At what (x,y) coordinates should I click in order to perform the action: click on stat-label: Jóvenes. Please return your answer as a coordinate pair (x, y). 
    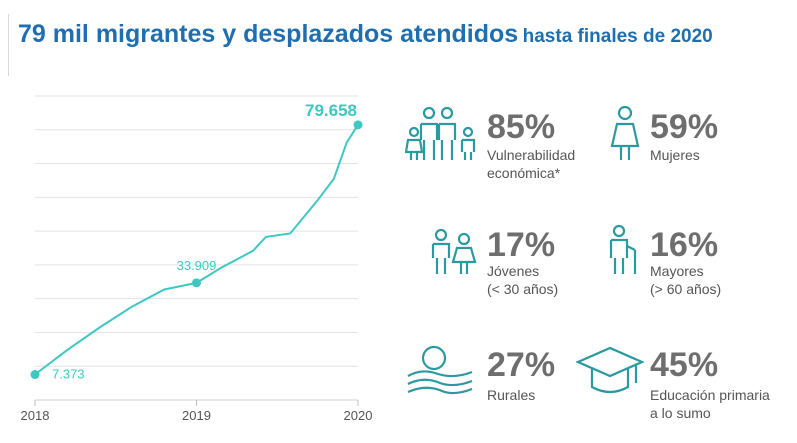
    Looking at the image, I should click on (513, 271).